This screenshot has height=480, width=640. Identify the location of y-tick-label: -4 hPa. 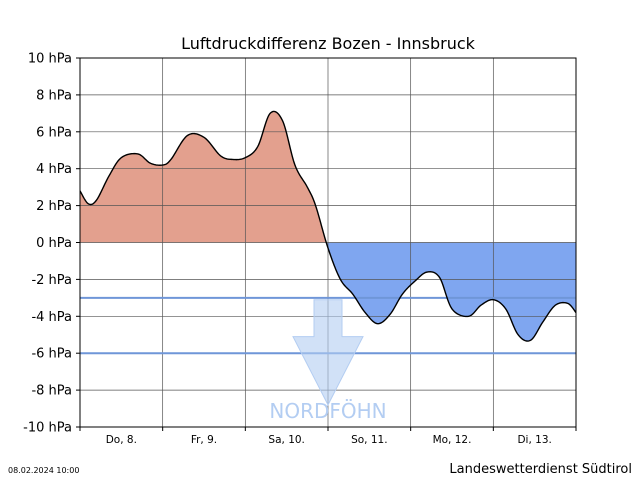
(51, 317).